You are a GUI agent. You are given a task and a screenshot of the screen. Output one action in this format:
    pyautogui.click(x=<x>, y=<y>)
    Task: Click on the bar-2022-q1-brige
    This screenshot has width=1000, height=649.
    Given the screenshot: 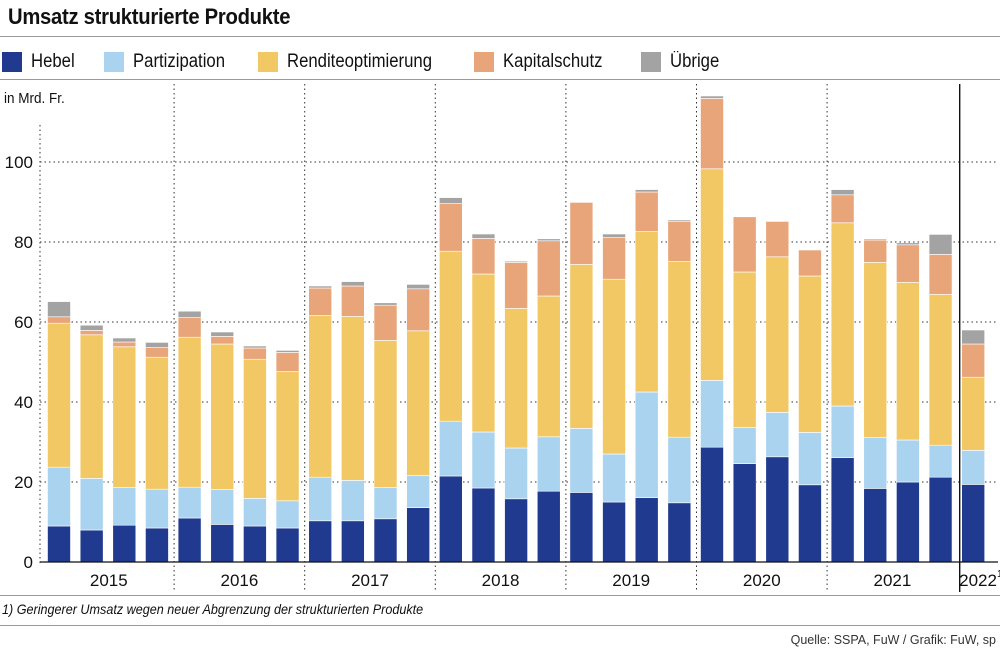 What is the action you would take?
    pyautogui.click(x=973, y=337)
    